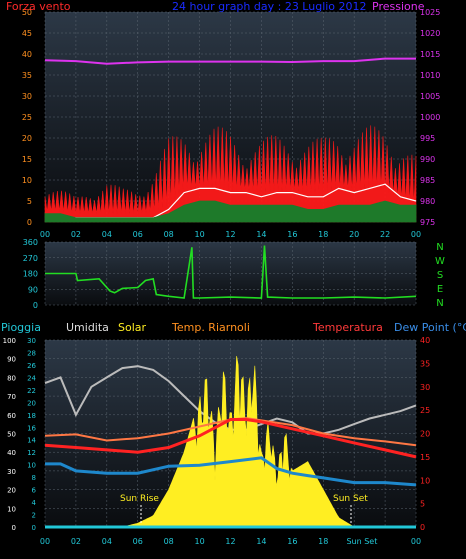 Image resolution: width=466 pixels, height=559 pixels. Describe the element at coordinates (11, 416) in the screenshot. I see `y-tick-rain: 60` at that location.